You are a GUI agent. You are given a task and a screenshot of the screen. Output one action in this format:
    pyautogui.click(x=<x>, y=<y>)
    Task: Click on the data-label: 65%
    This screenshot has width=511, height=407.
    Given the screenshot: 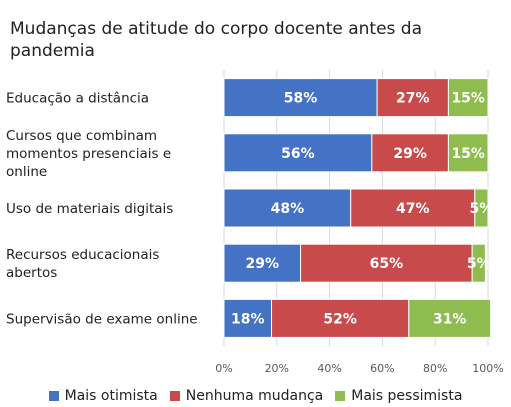 What is the action you would take?
    pyautogui.click(x=387, y=264)
    